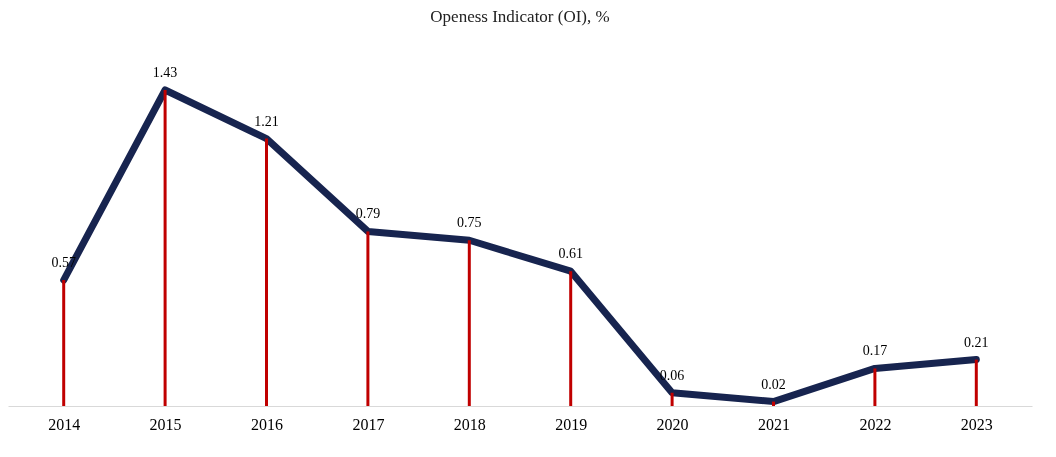 This screenshot has width=1056, height=457. I want to click on x-tick-label: 2021, so click(774, 424).